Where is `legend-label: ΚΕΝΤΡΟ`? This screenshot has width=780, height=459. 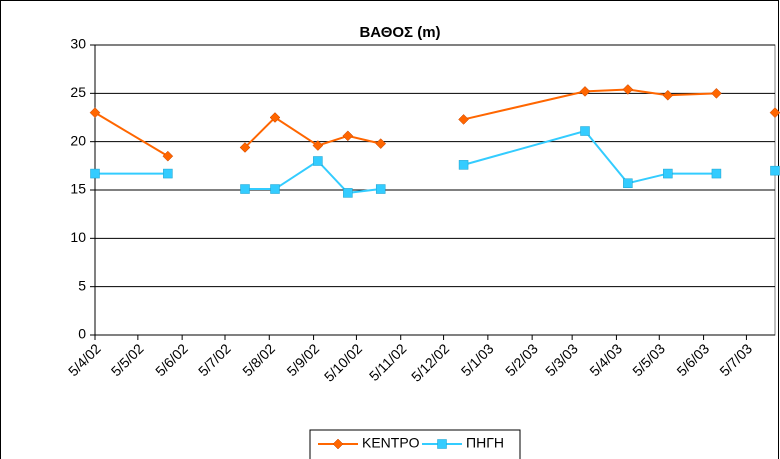
legend-label: ΚΕΝΤΡΟ is located at coordinates (391, 443).